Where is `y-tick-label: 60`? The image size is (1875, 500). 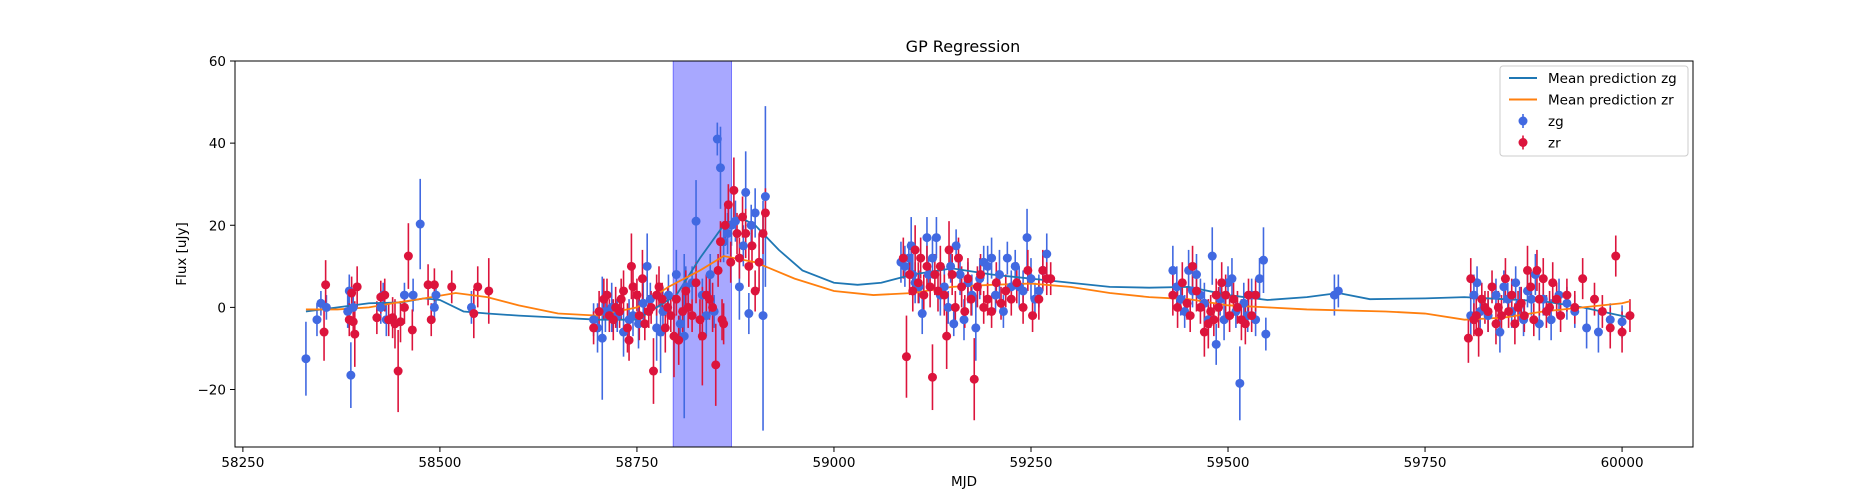 y-tick-label: 60 is located at coordinates (217, 62).